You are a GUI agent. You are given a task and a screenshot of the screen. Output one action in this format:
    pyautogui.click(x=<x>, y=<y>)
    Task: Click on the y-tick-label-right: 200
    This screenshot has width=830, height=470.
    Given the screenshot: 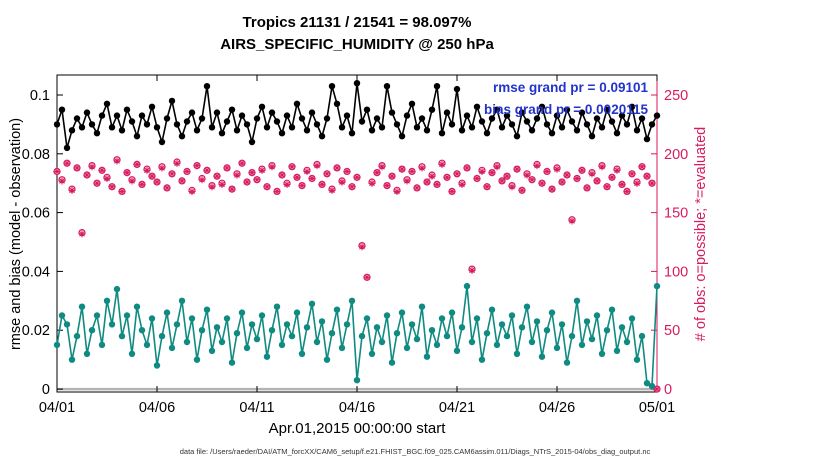 What is the action you would take?
    pyautogui.click(x=676, y=155)
    